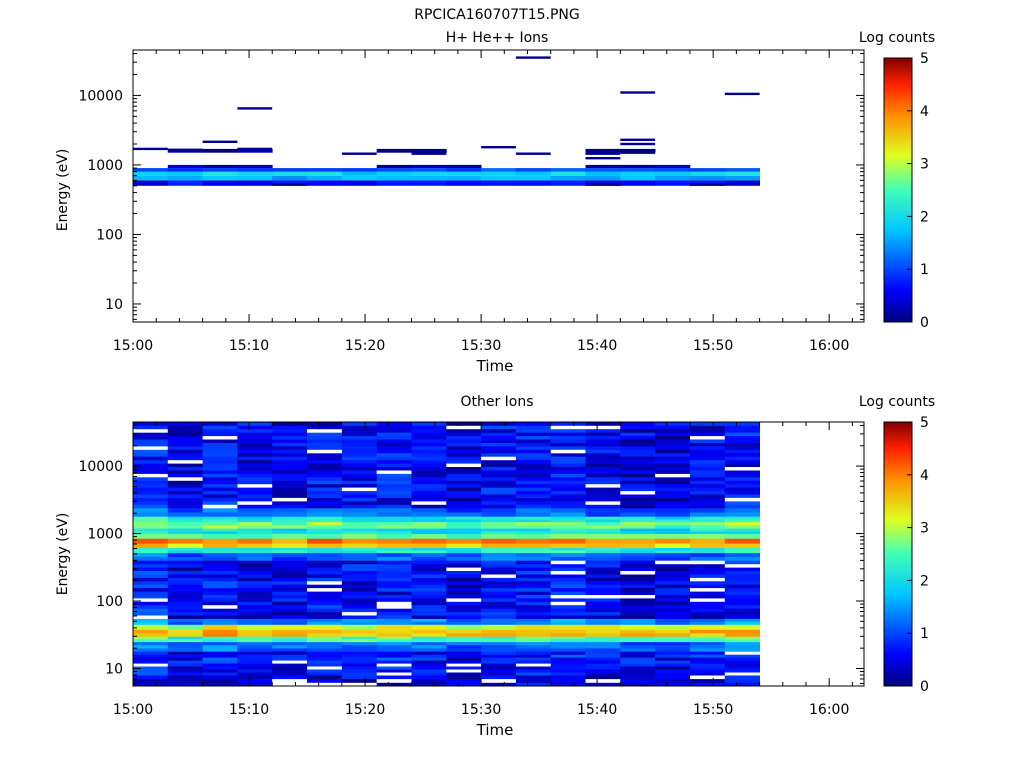  I want to click on x-tick-label: 15:40, so click(597, 346).